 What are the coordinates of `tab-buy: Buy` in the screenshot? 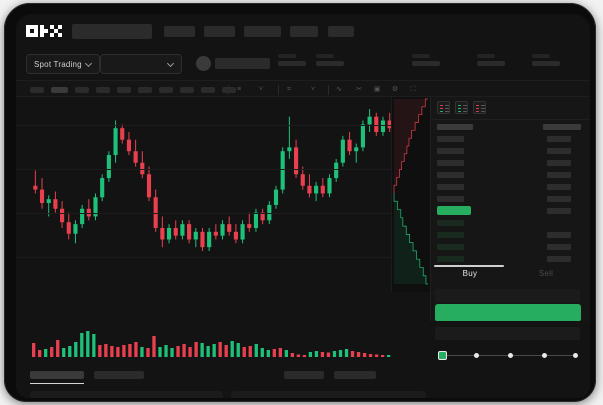 It's located at (470, 273).